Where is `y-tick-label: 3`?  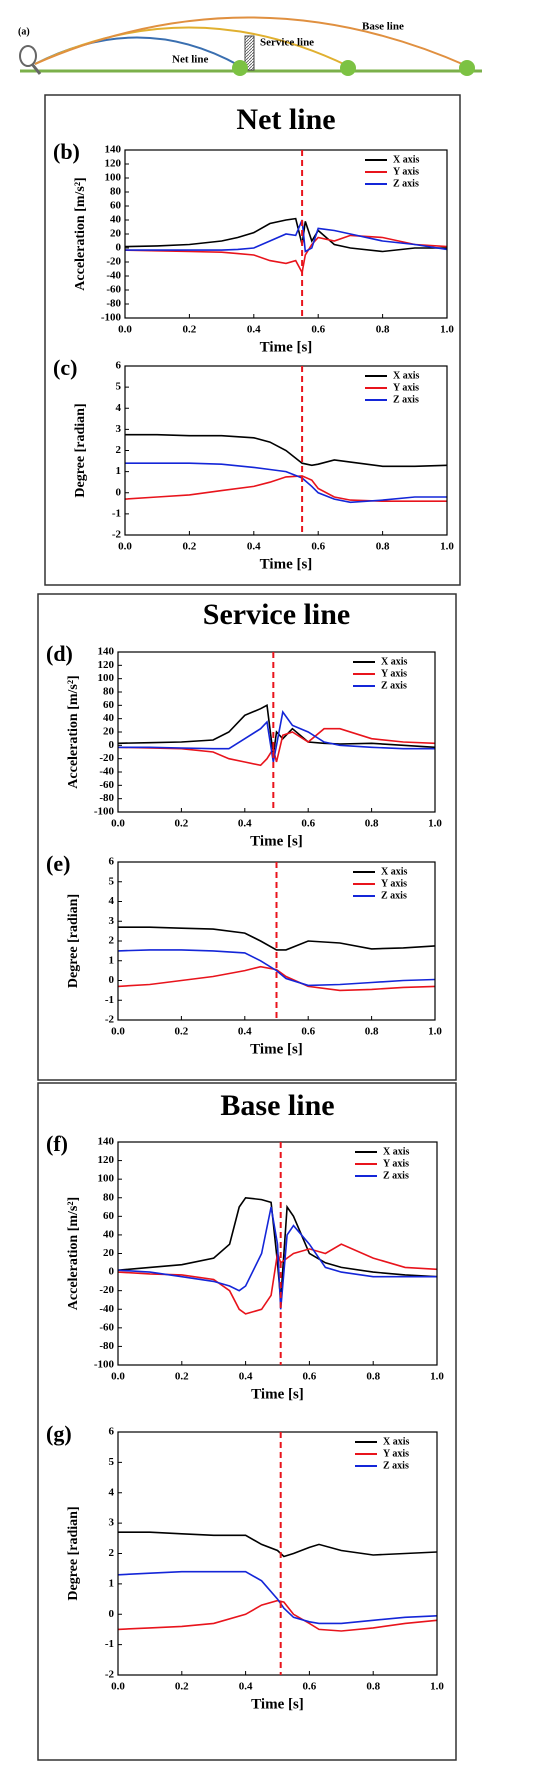
y-tick-label: 3 is located at coordinates (112, 1523).